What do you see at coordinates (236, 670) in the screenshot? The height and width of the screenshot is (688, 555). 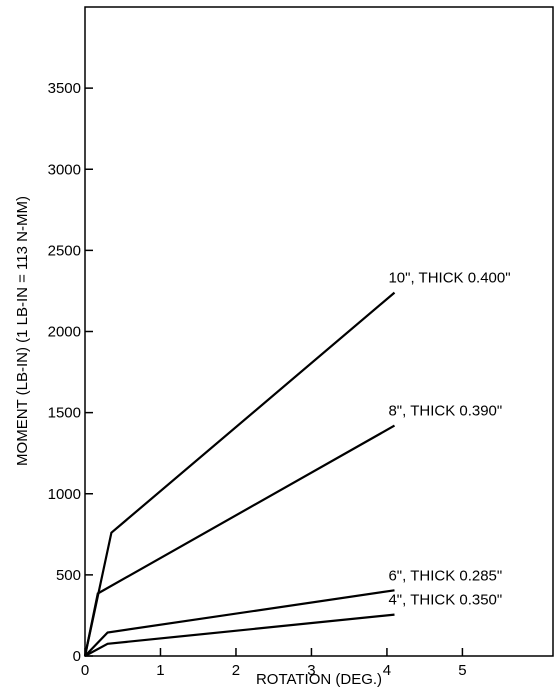 I see `x-tick-label: 2` at bounding box center [236, 670].